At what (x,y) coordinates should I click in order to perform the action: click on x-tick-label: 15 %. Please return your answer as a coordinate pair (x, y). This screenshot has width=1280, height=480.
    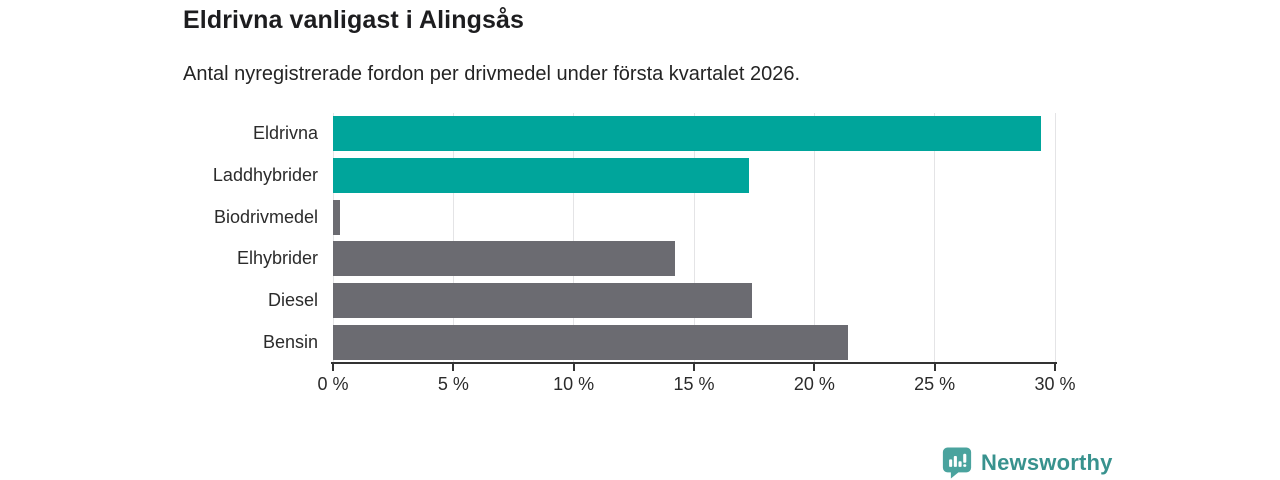
    Looking at the image, I should click on (694, 384).